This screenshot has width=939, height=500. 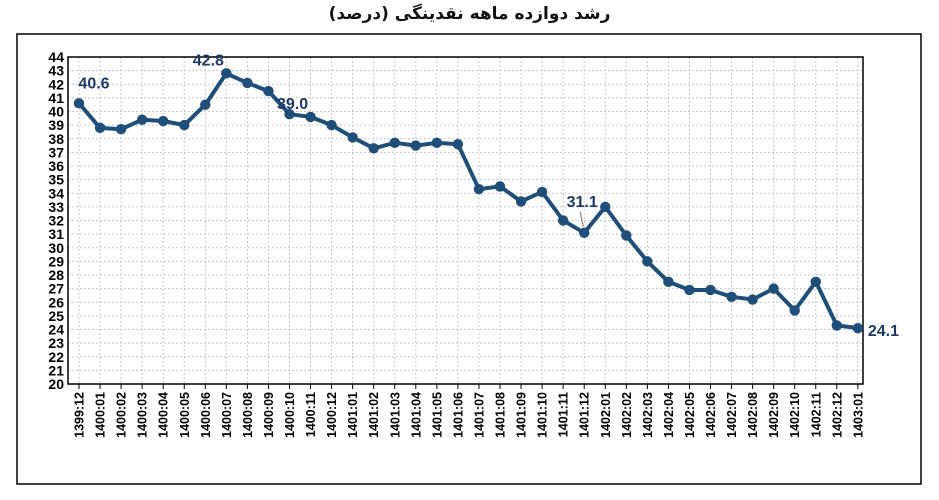 I want to click on x-tick-label: 1402:07, so click(x=732, y=415).